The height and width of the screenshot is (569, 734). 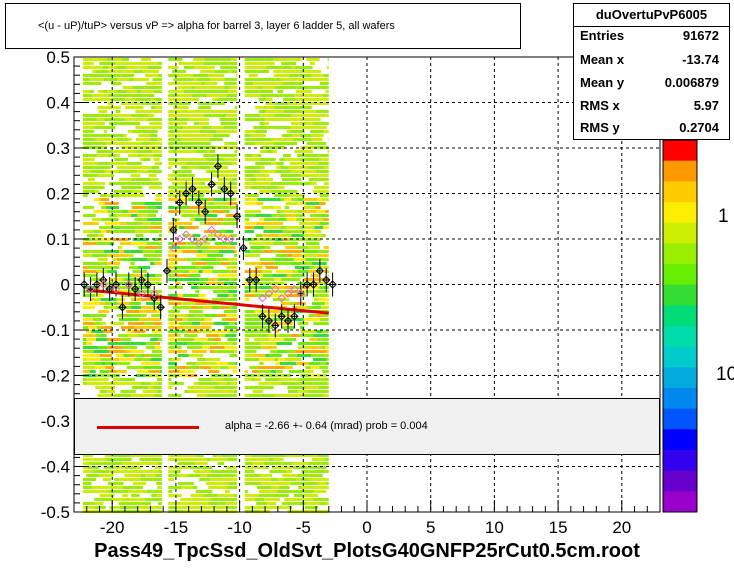 What do you see at coordinates (651, 63) in the screenshot?
I see `stats-row-mean-x: Mean x -13.74` at bounding box center [651, 63].